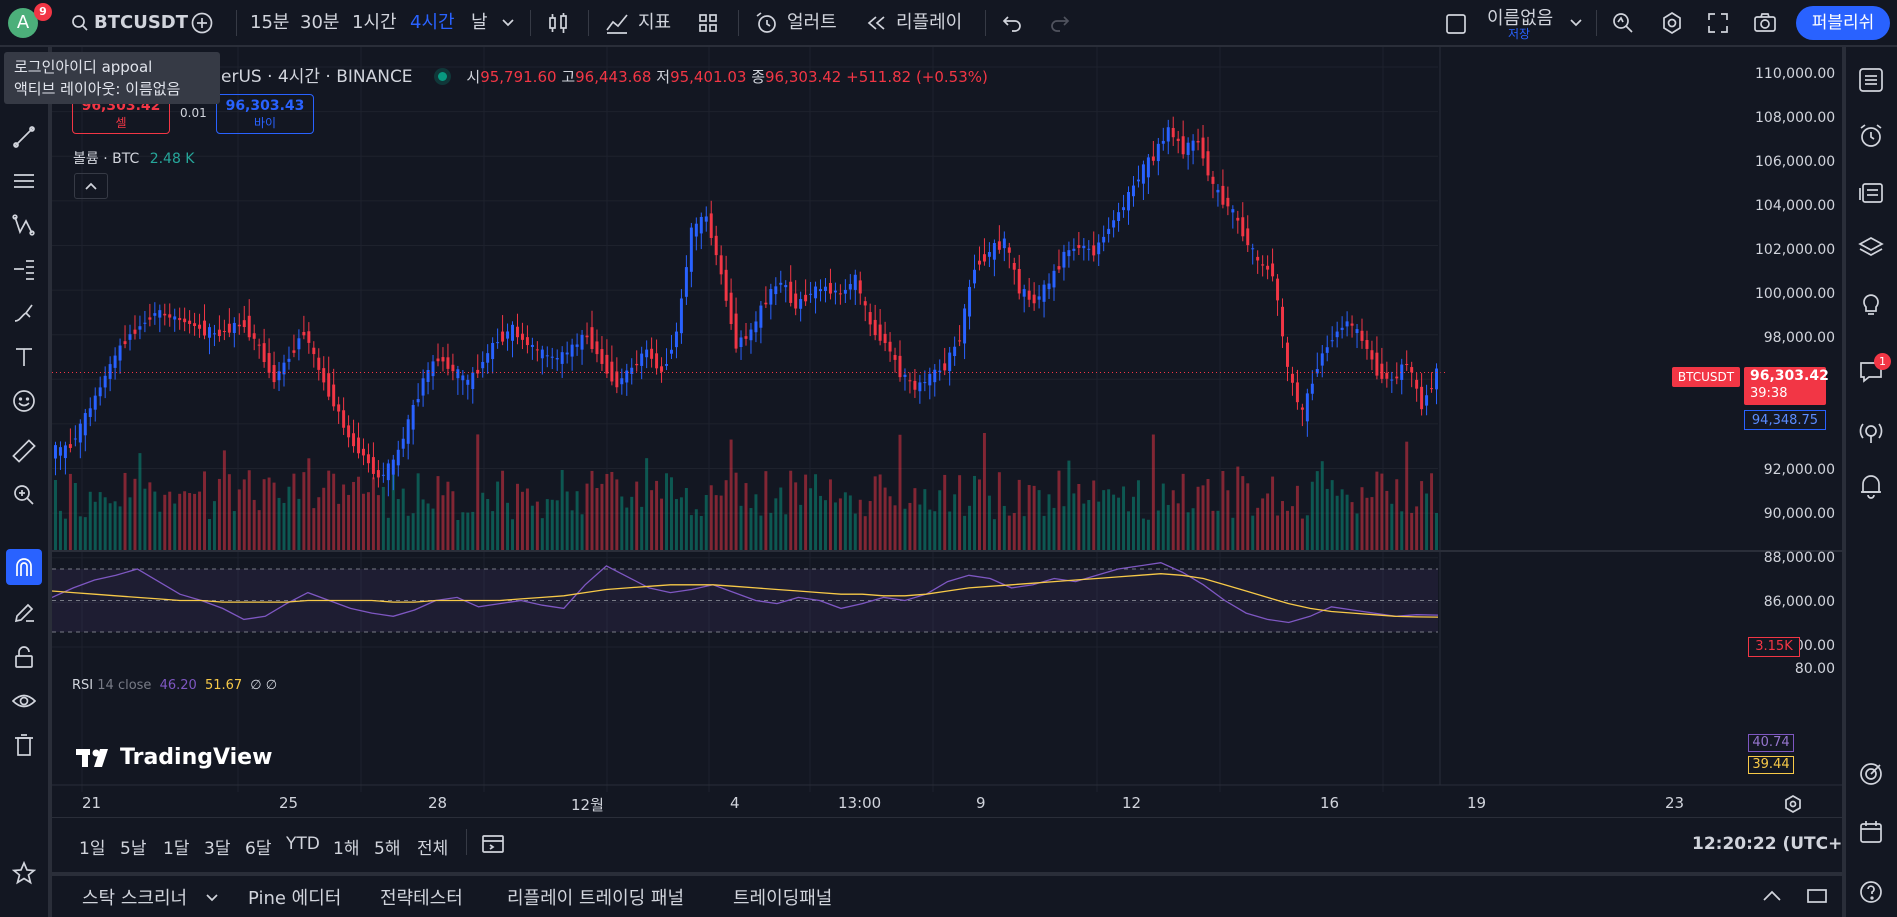 This screenshot has width=1897, height=917. Describe the element at coordinates (24, 495) in the screenshot. I see `zoom-in-icon` at that location.